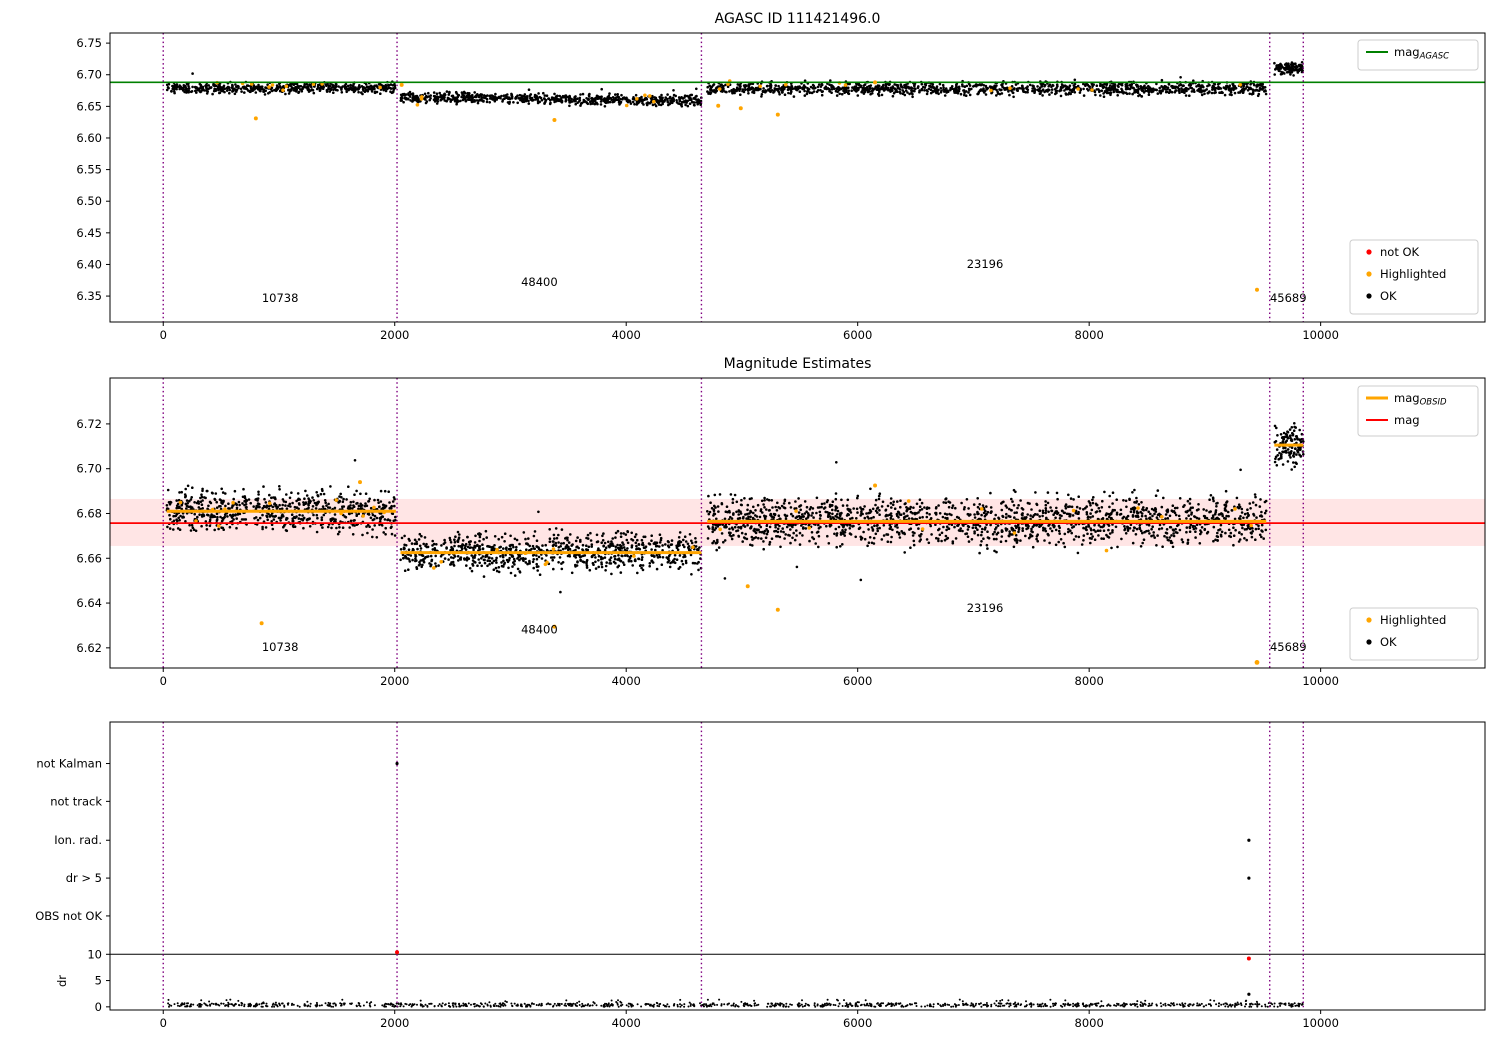 This screenshot has height=1050, width=1500. Describe the element at coordinates (89, 106) in the screenshot. I see `y-tick-label: 6.65` at that location.